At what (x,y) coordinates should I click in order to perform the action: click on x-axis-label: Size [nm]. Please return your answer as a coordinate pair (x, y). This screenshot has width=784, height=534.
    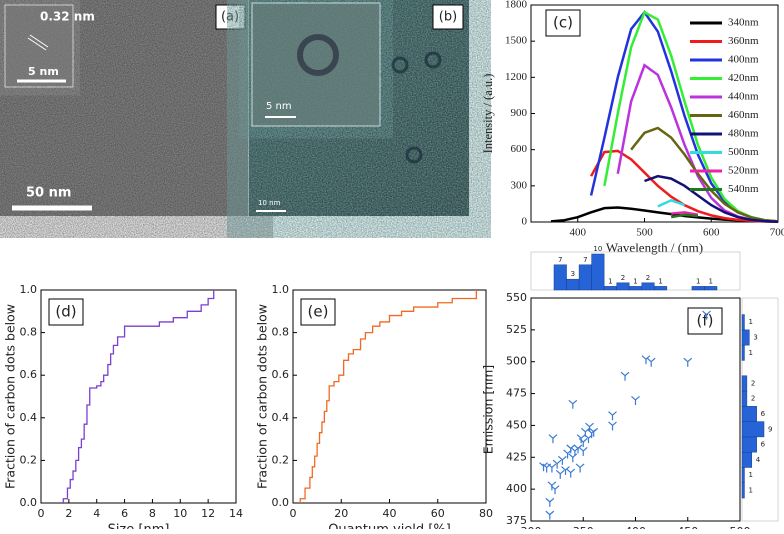
    Looking at the image, I should click on (139, 526).